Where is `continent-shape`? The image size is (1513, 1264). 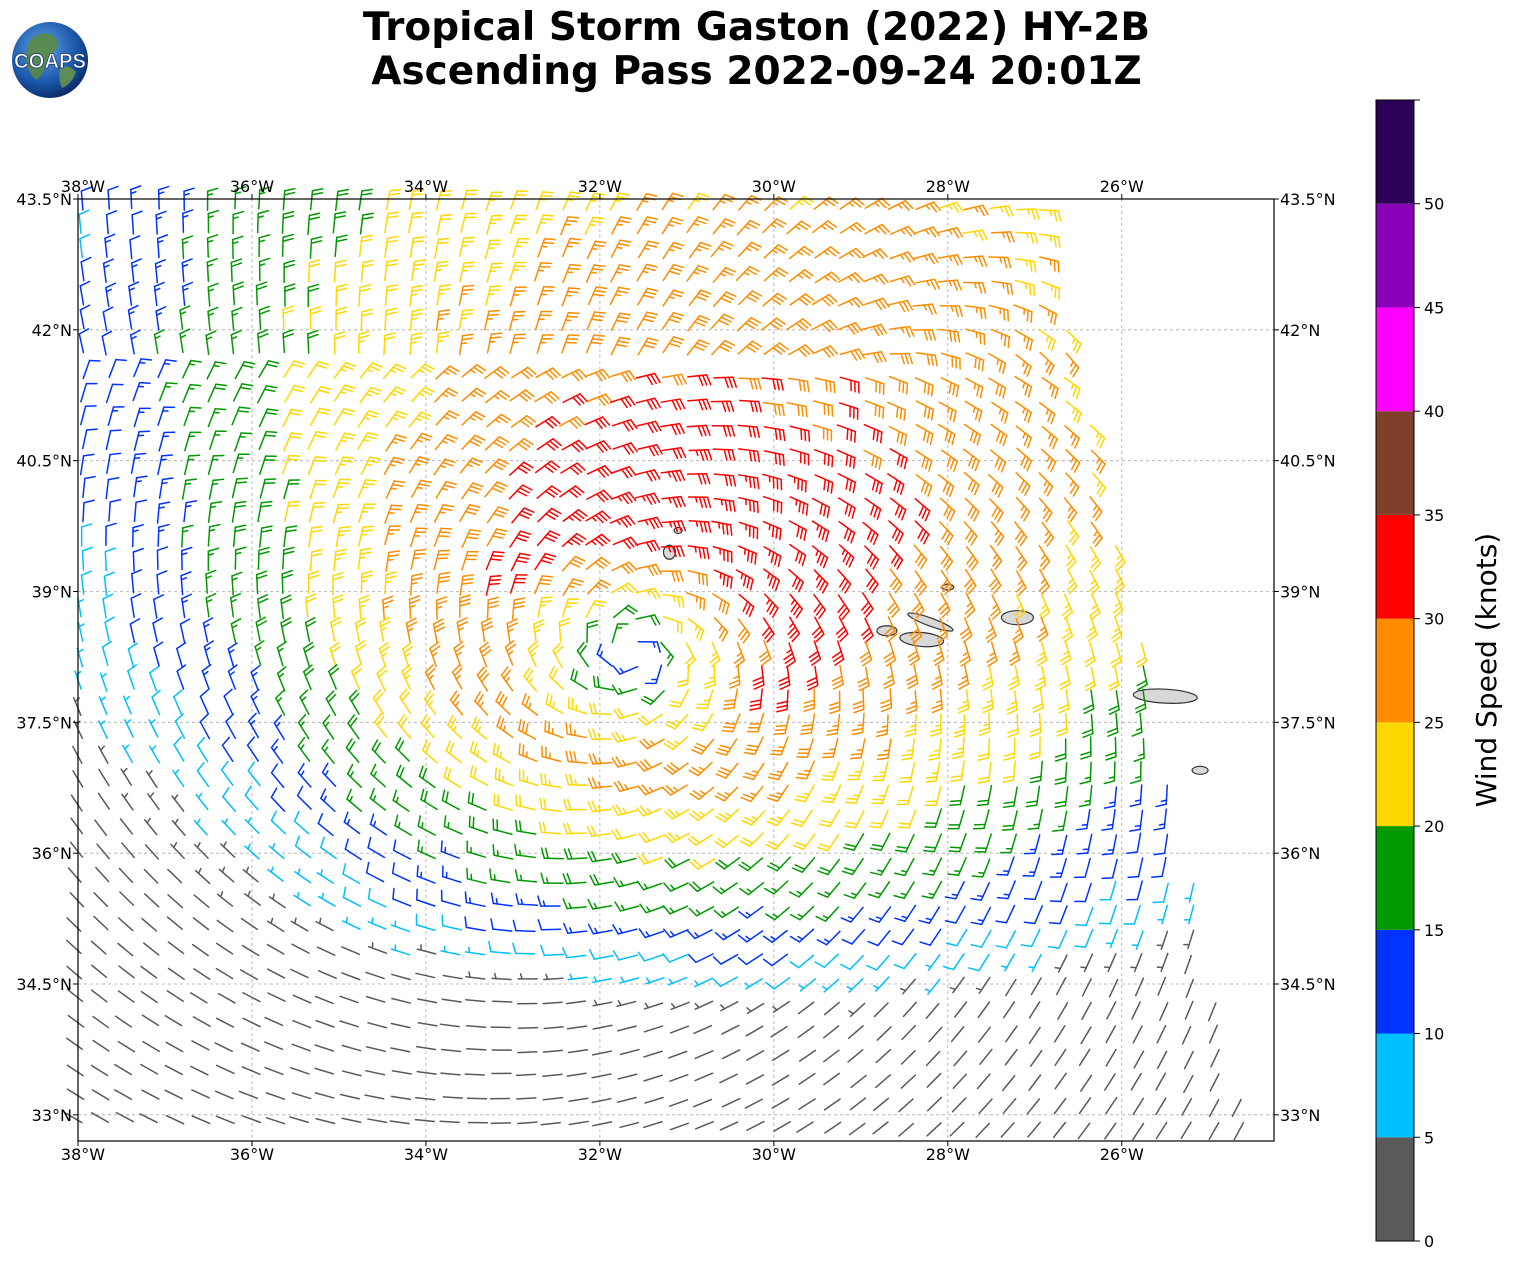
continent-shape is located at coordinates (42, 56).